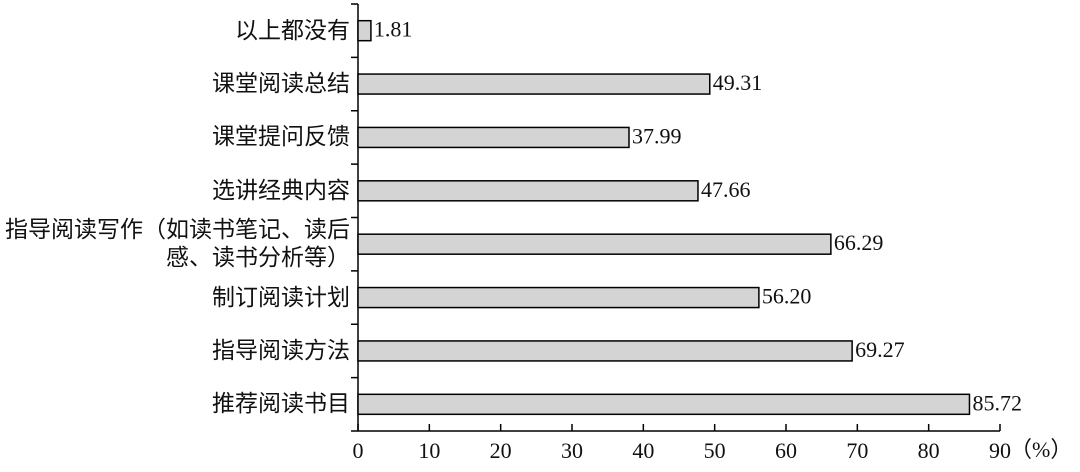 The width and height of the screenshot is (1080, 472). Describe the element at coordinates (281, 350) in the screenshot. I see `category-label: 指导阅读方法` at that location.